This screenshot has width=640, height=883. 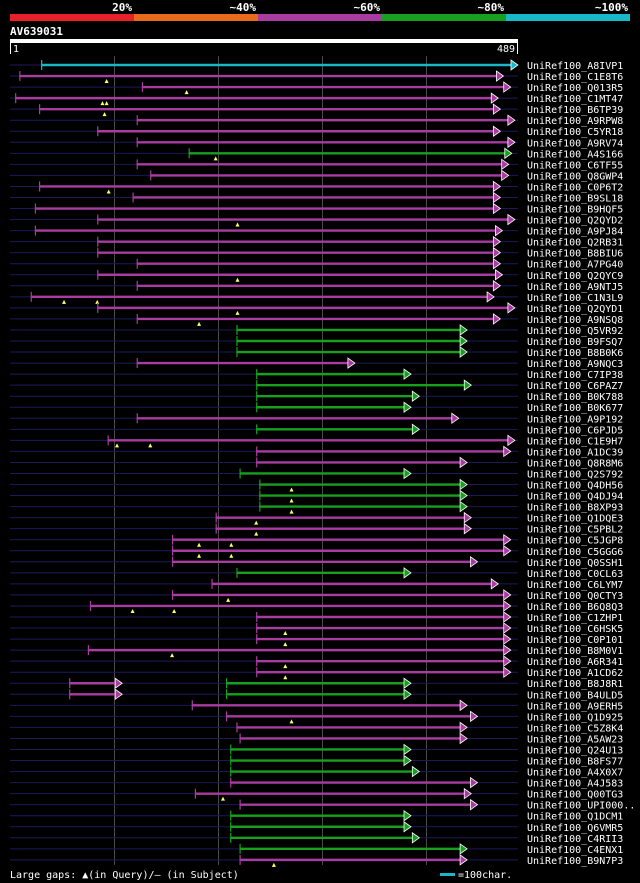 I want to click on hit-label: UniRef100_B4ULD5, so click(x=575, y=695).